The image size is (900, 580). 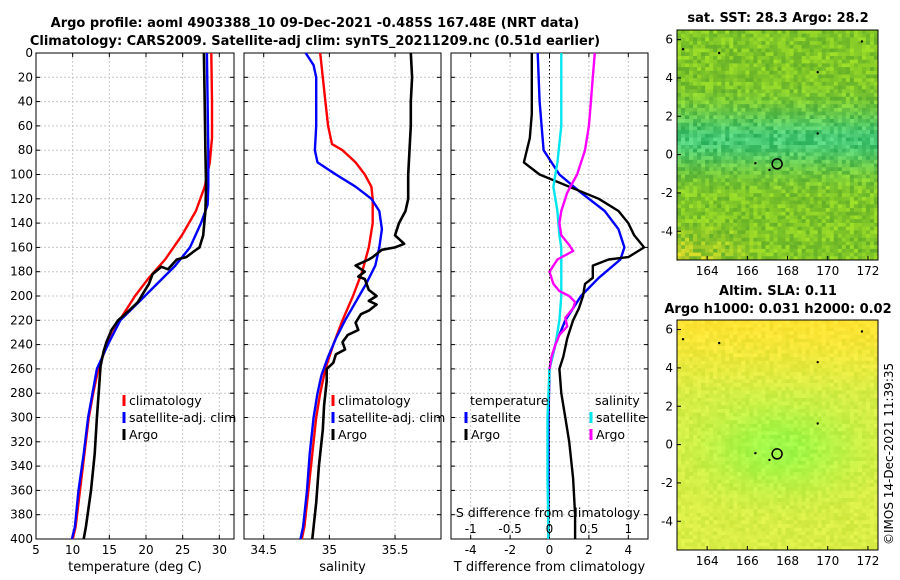 I want to click on legend-label: climatology, so click(x=374, y=400).